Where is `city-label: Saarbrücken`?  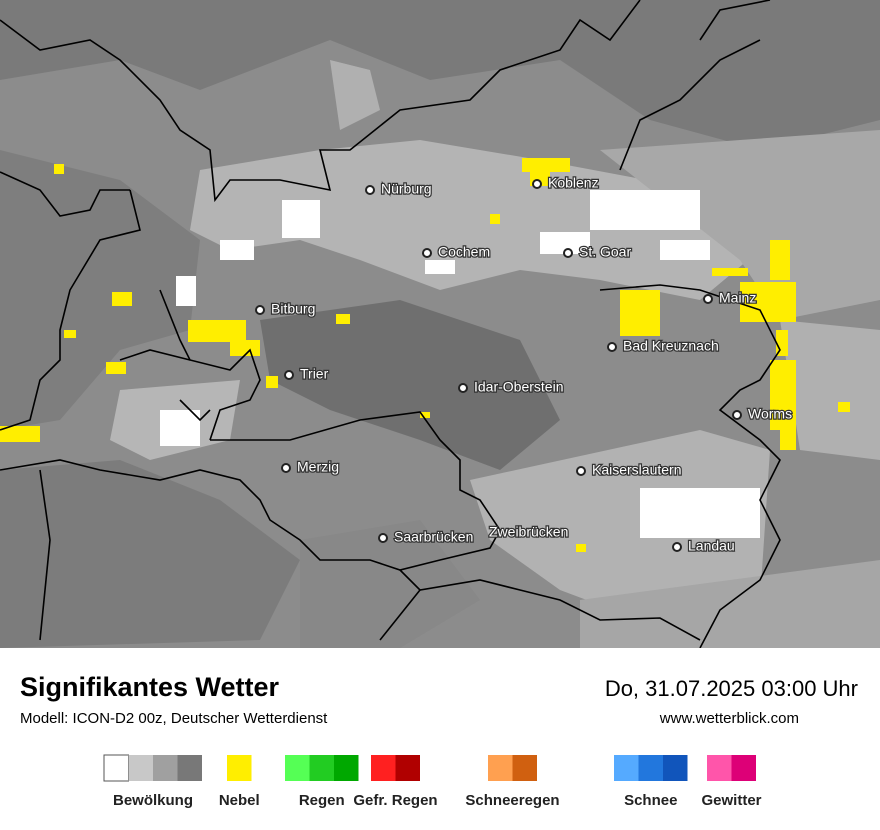
city-label: Saarbrücken is located at coordinates (433, 537).